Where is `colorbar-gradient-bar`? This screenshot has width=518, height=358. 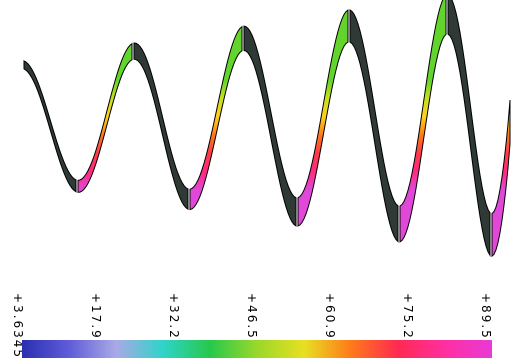
colorbar-gradient-bar is located at coordinates (257, 349).